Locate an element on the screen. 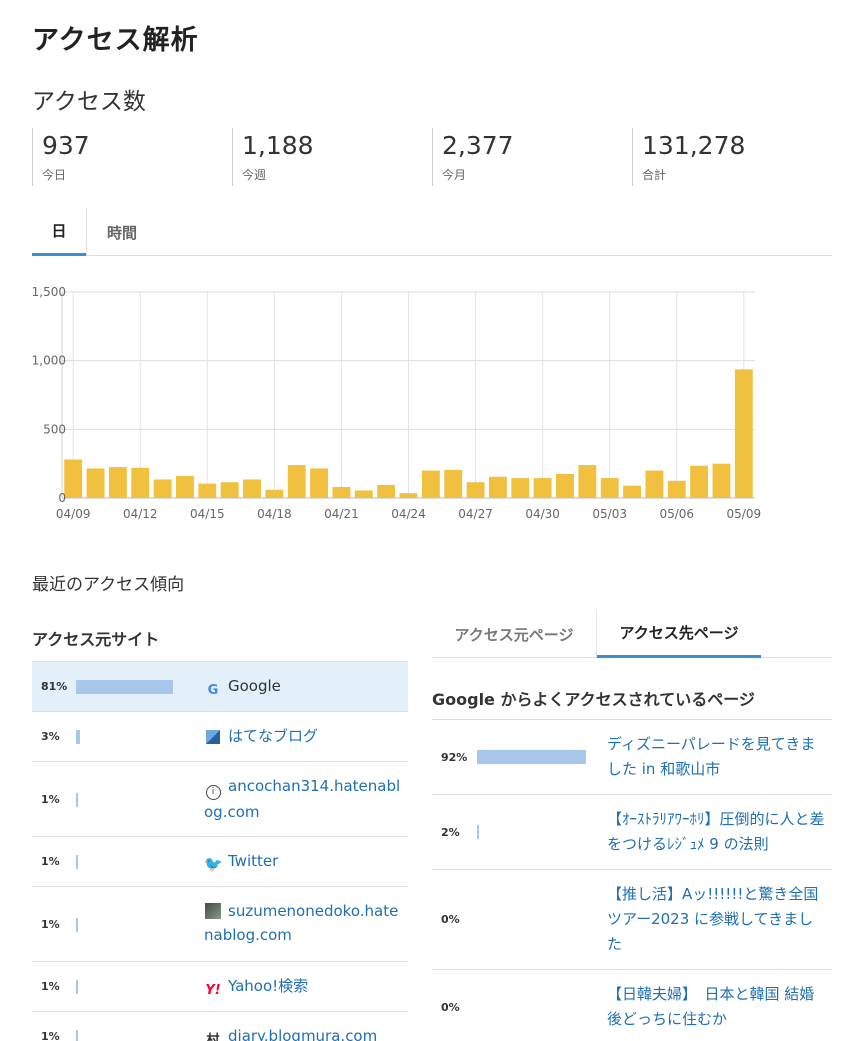  page-row: 0% 【推し活】Aッ!!!!!!と驚き全国ツアー2023 に参戦してきました is located at coordinates (632, 920).